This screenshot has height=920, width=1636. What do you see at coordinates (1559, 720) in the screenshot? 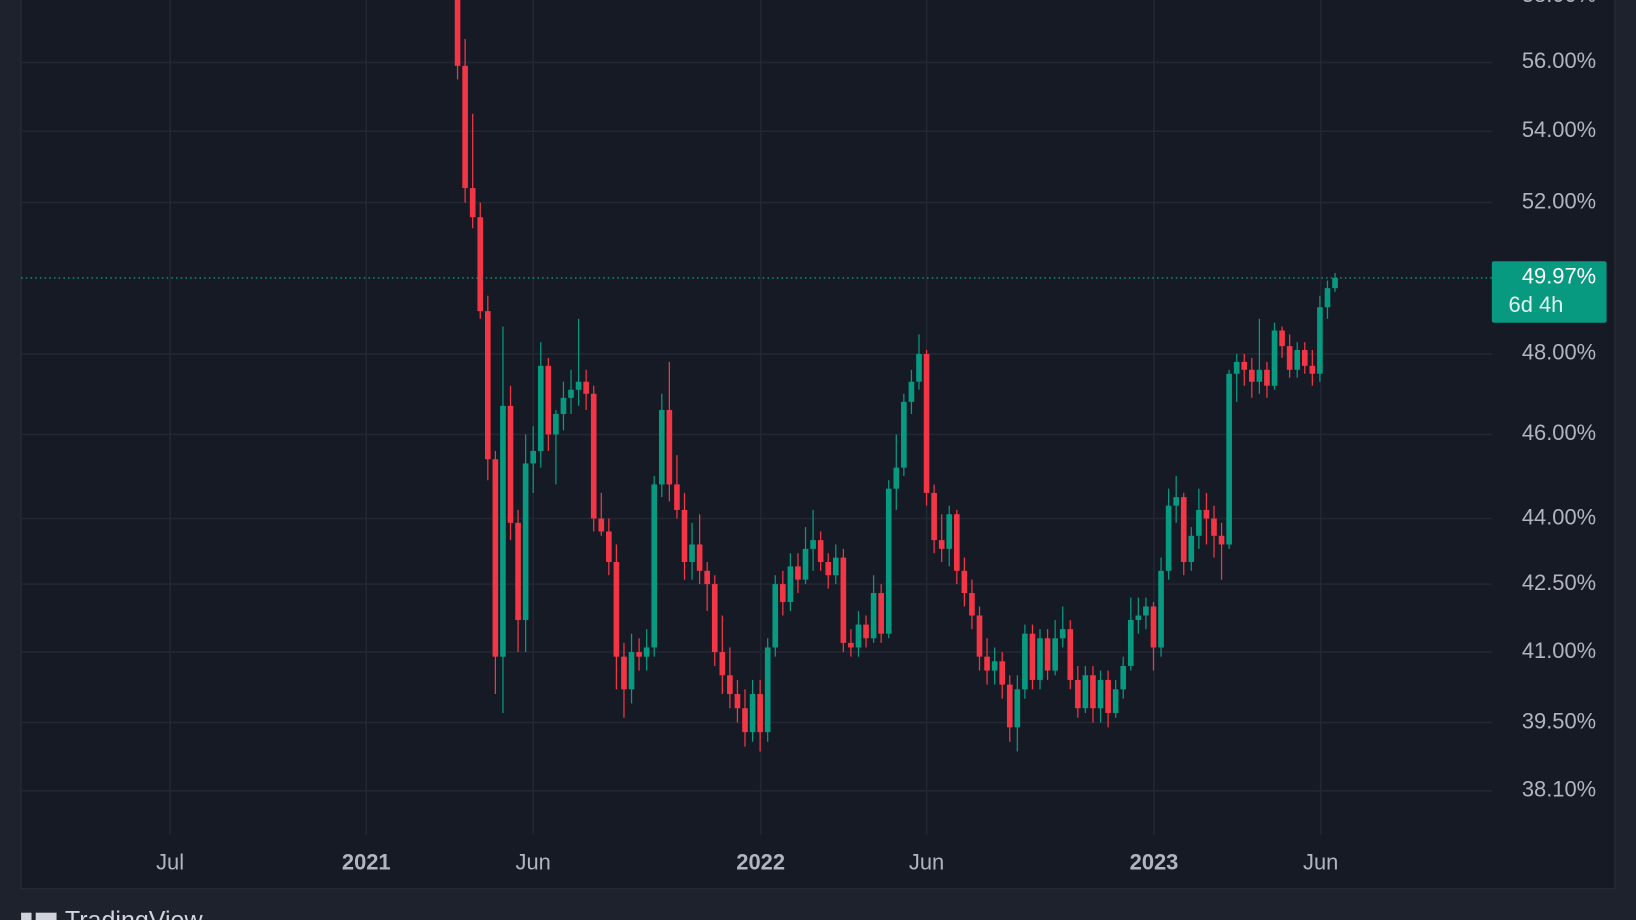
I see `y-tick-label: 39.50%` at bounding box center [1559, 720].